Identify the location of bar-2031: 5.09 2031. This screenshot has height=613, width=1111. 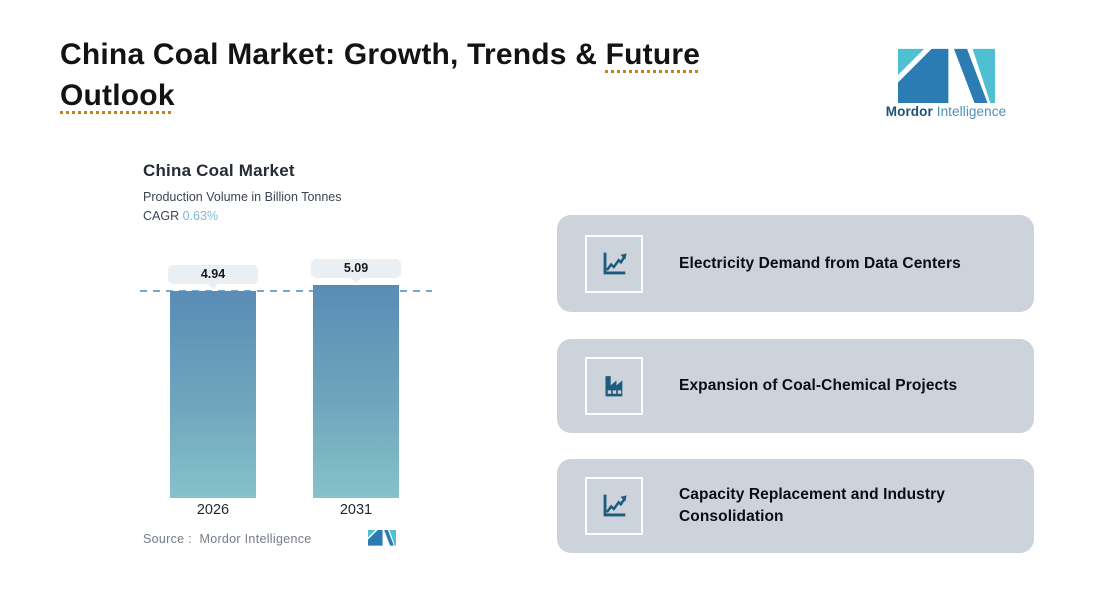
(356, 388).